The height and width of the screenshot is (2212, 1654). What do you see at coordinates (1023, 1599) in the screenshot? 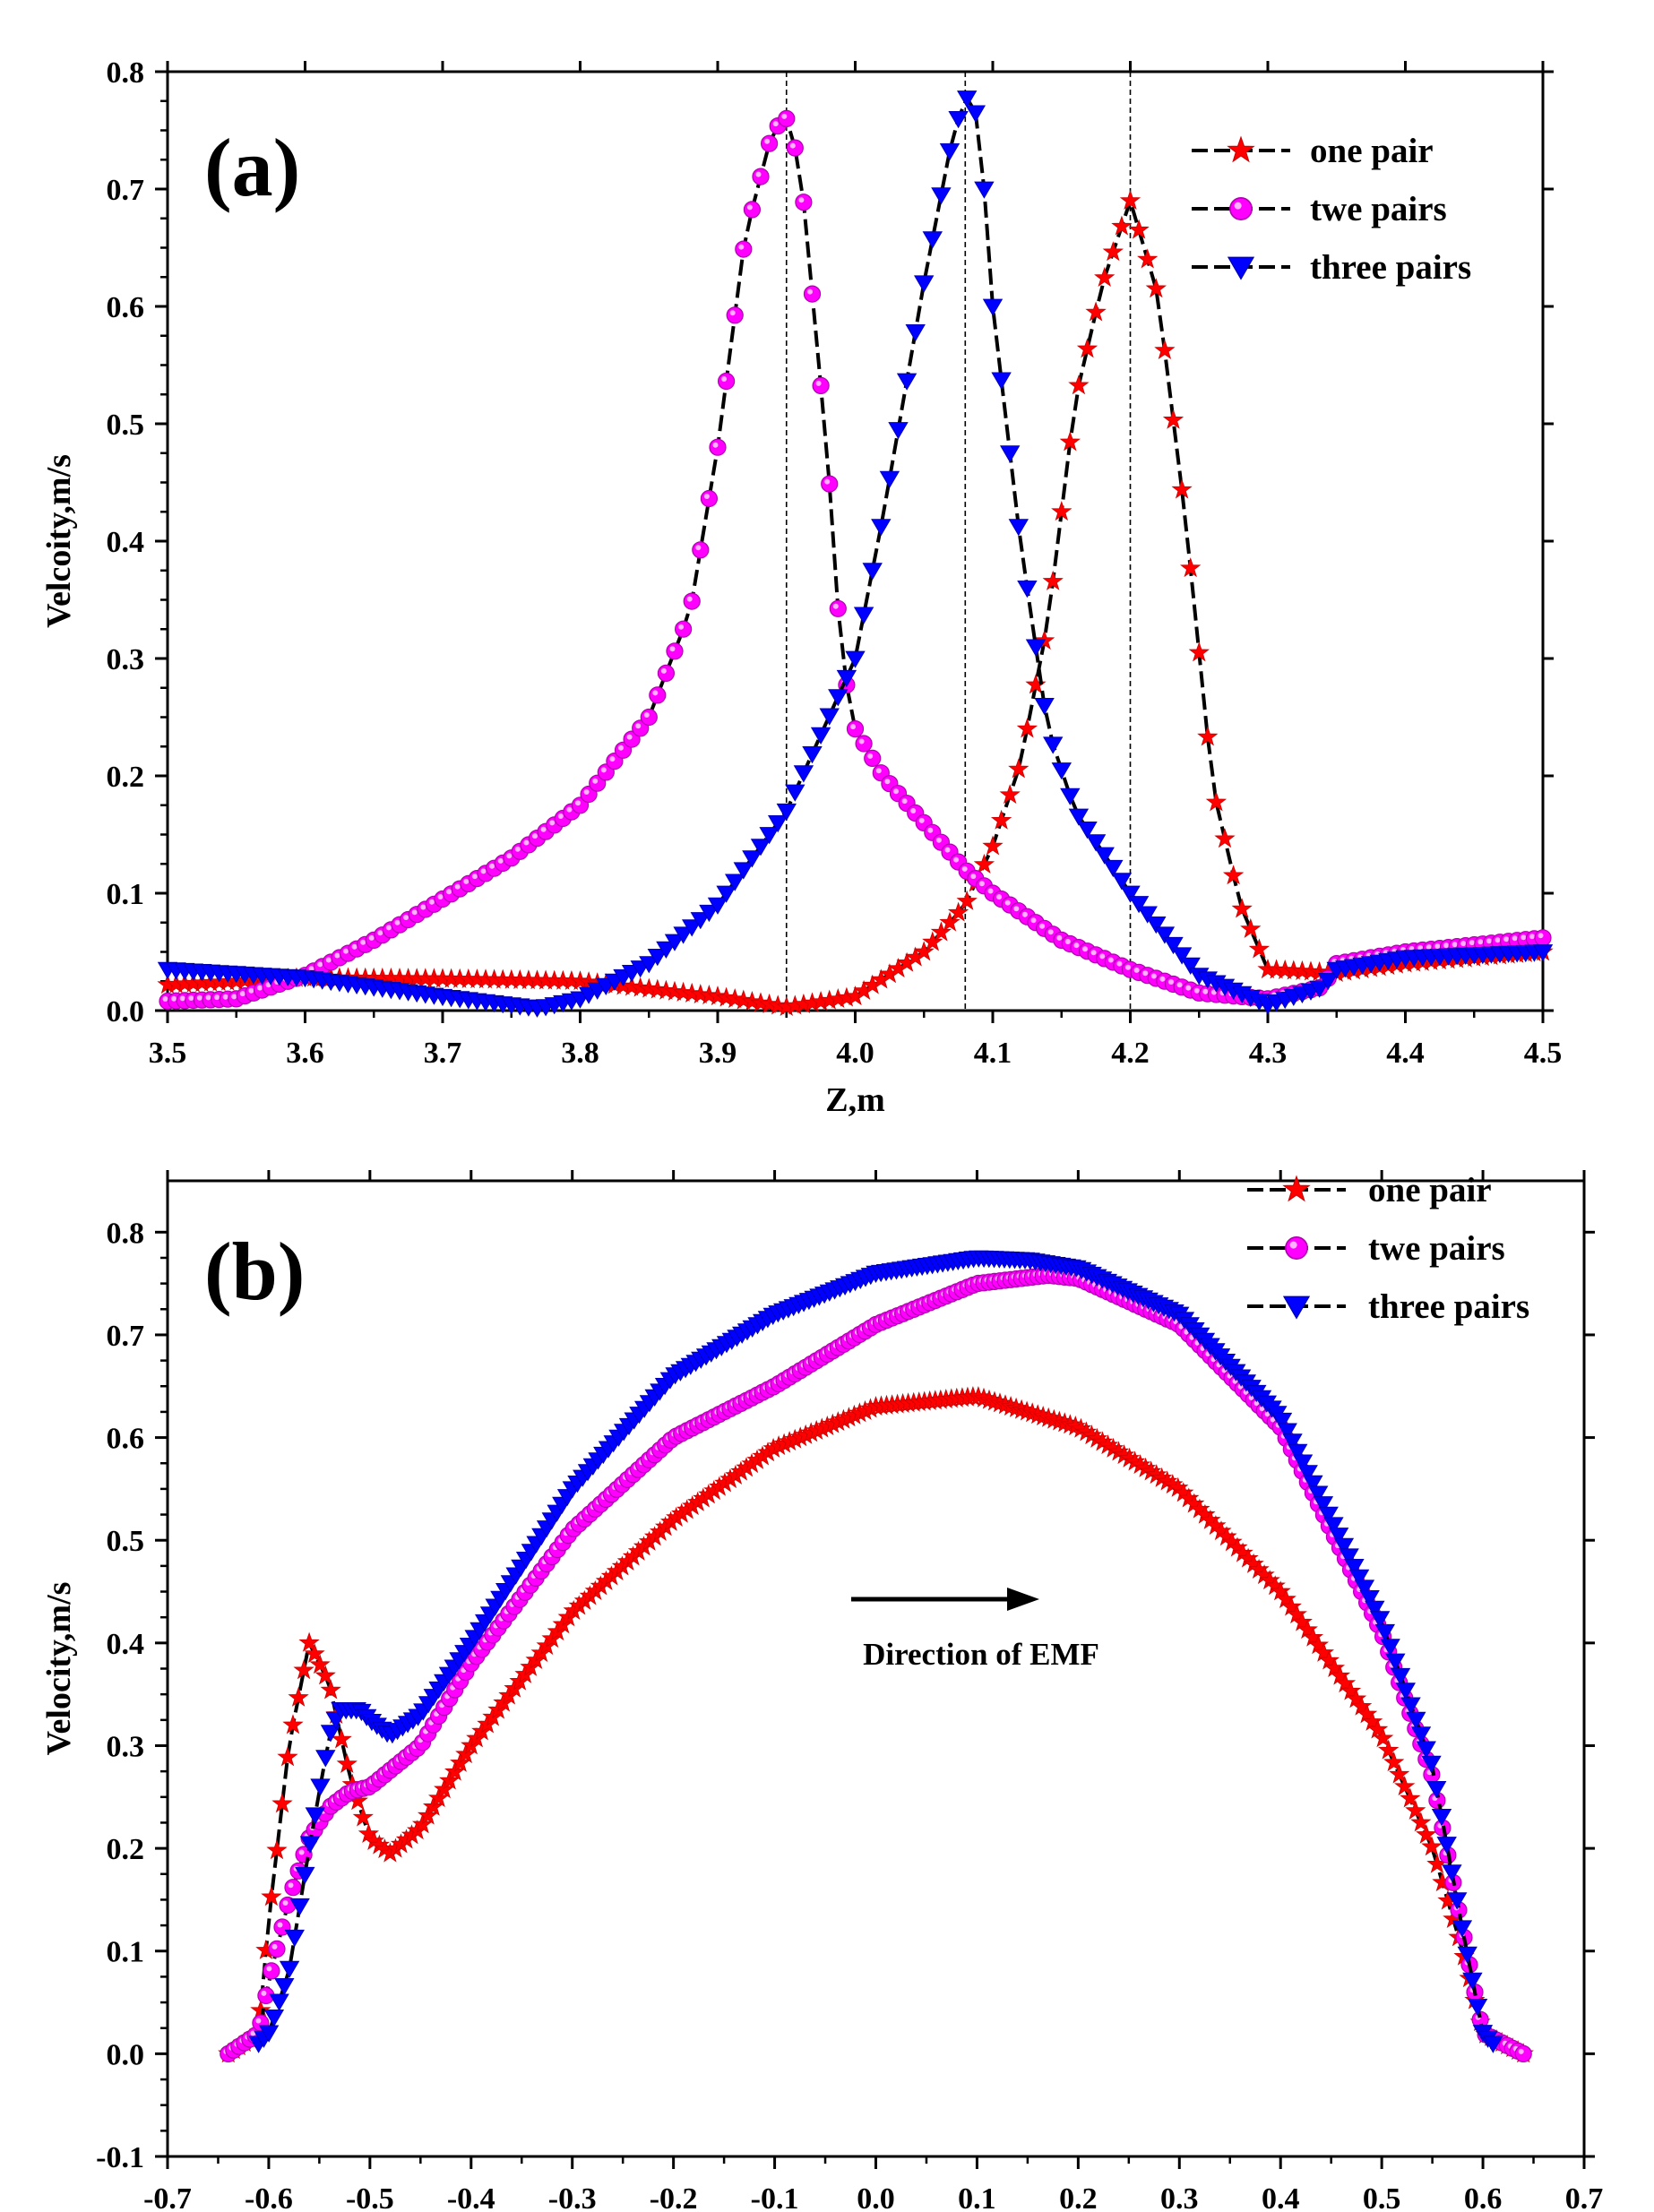
I see `p2-emf-arrow-head` at bounding box center [1023, 1599].